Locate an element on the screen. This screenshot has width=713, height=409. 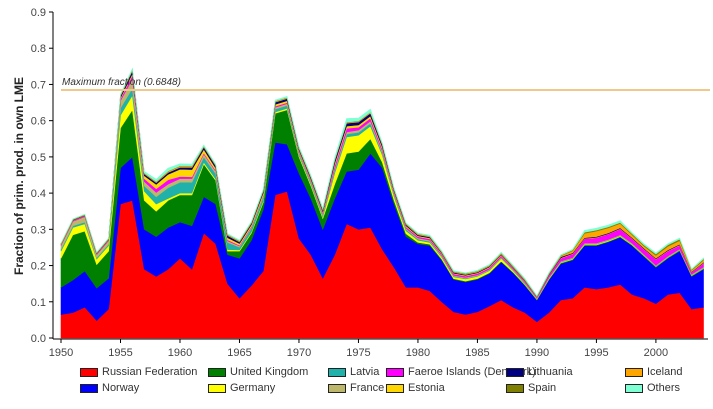
legend-item-france: France is located at coordinates (356, 388).